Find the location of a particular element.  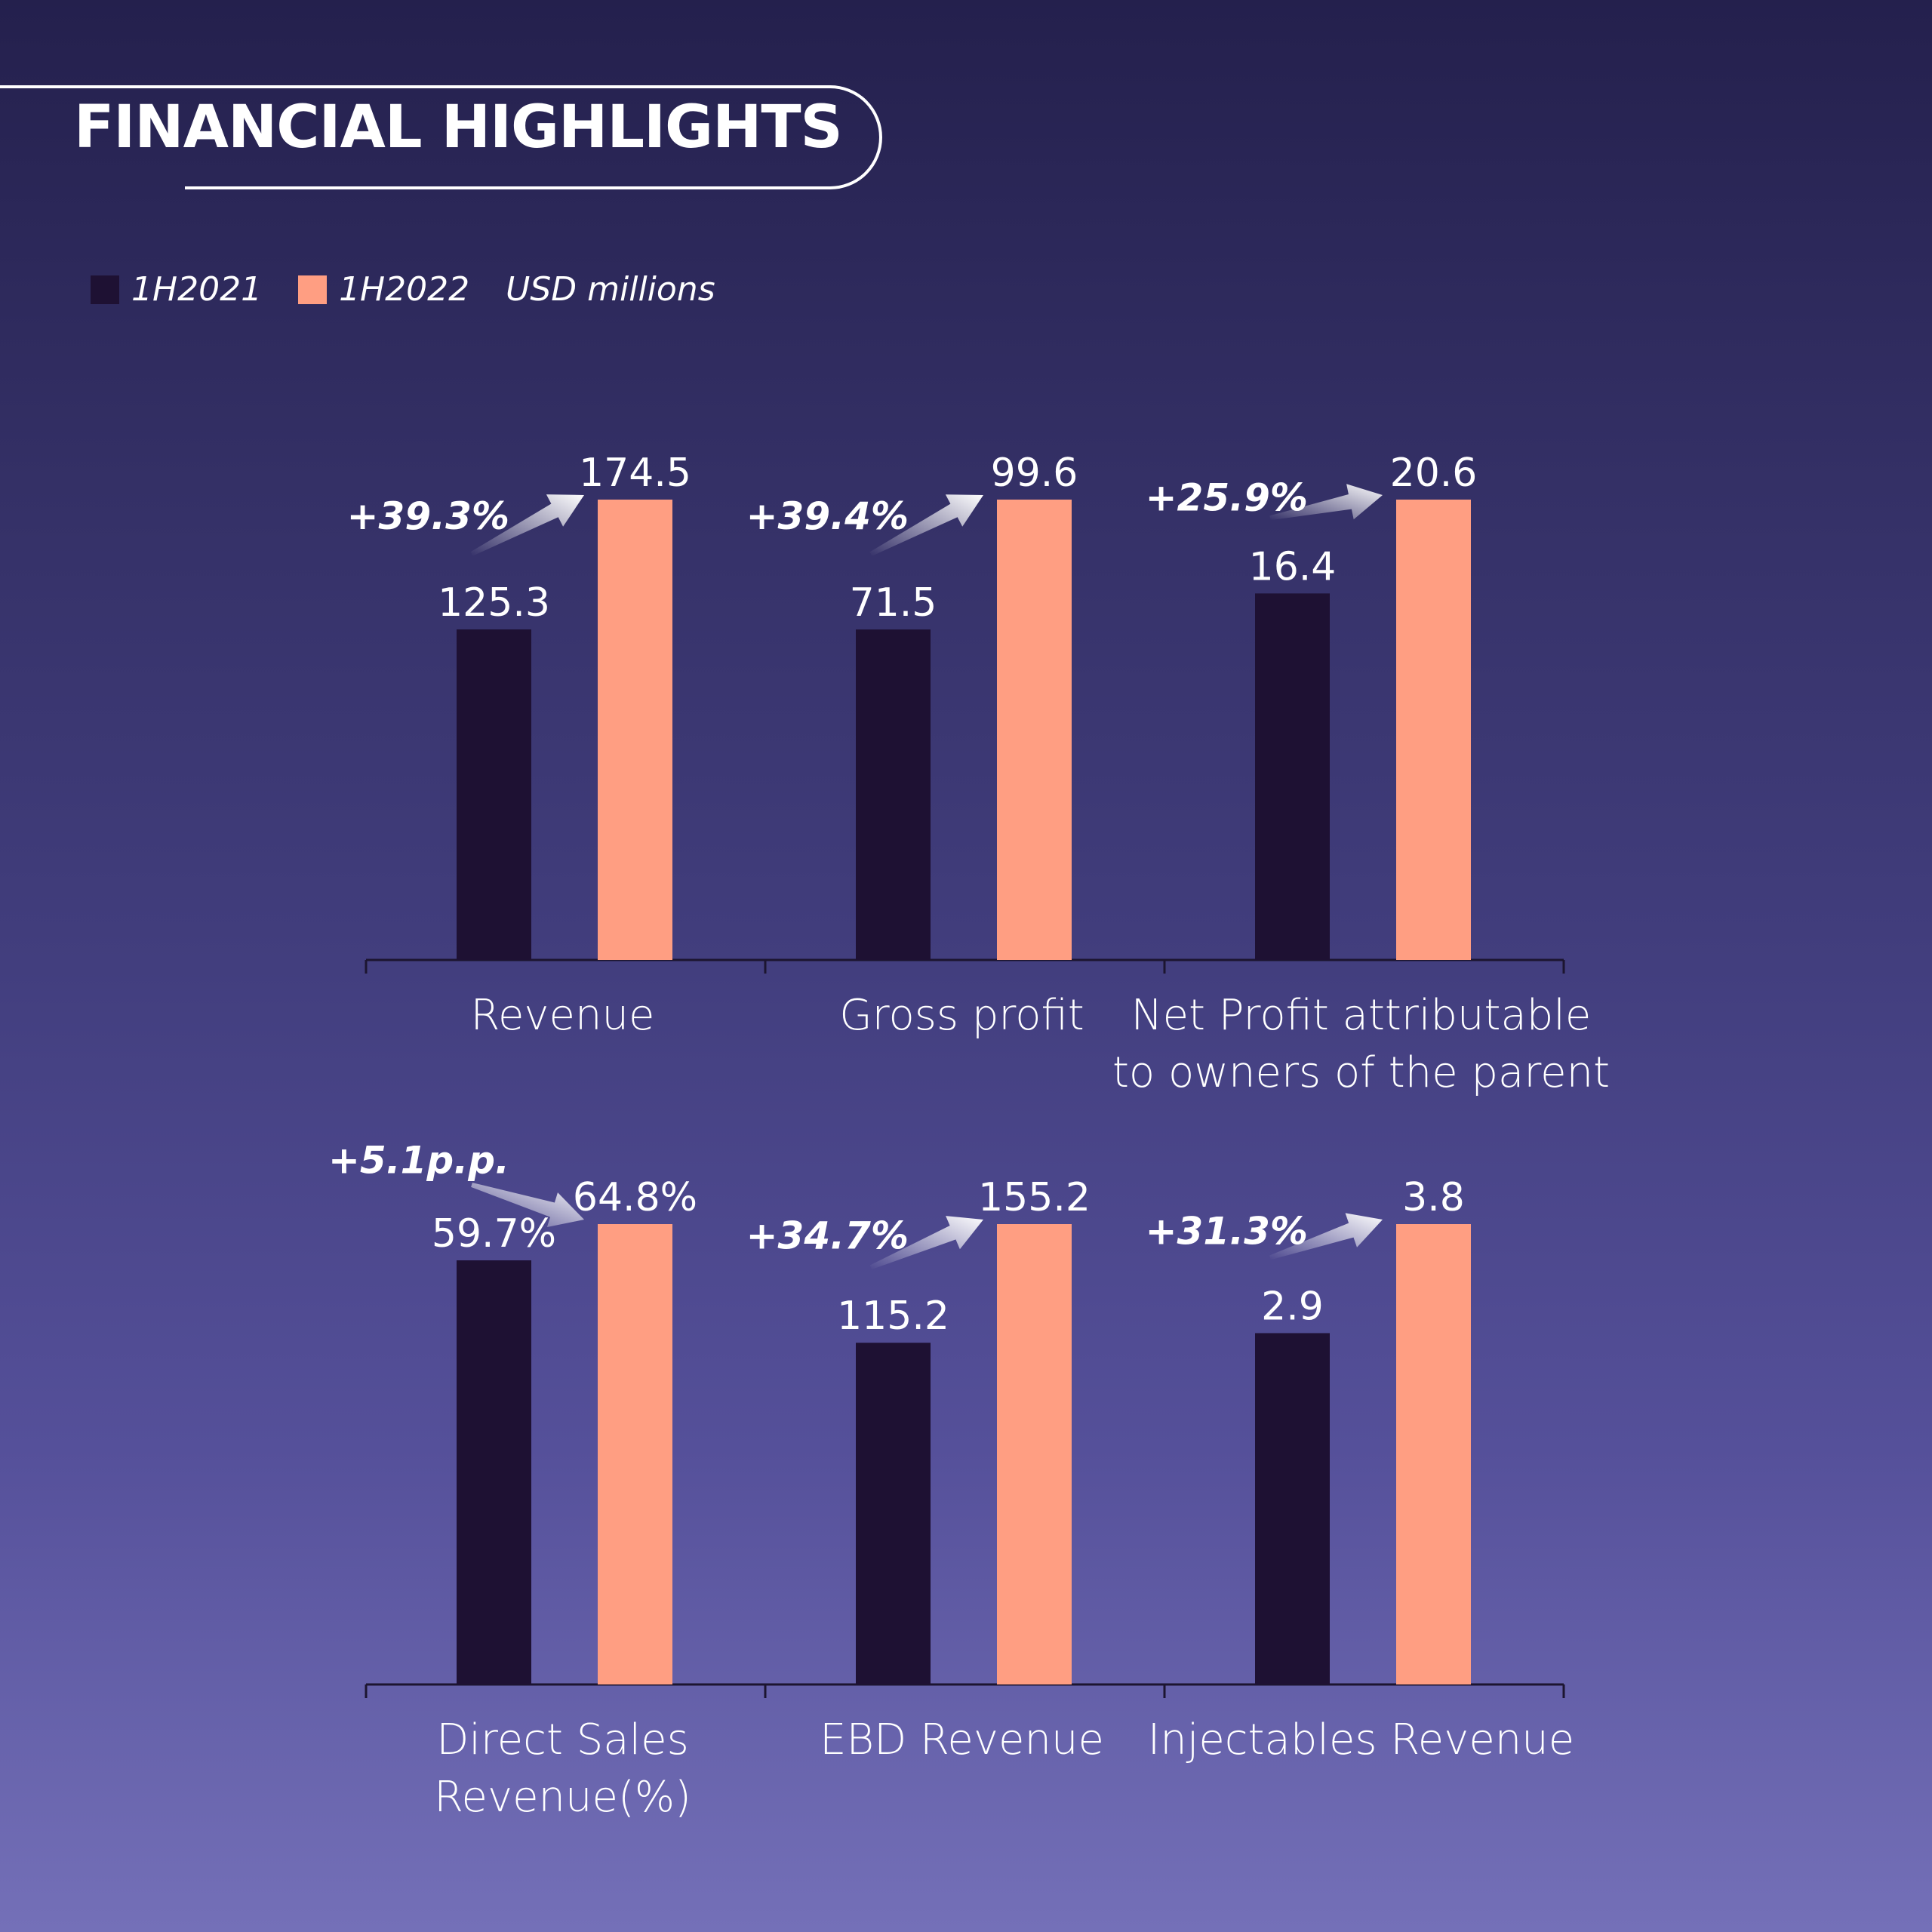

bar-direct-sales-revenue-1h2021 is located at coordinates (494, 1472).